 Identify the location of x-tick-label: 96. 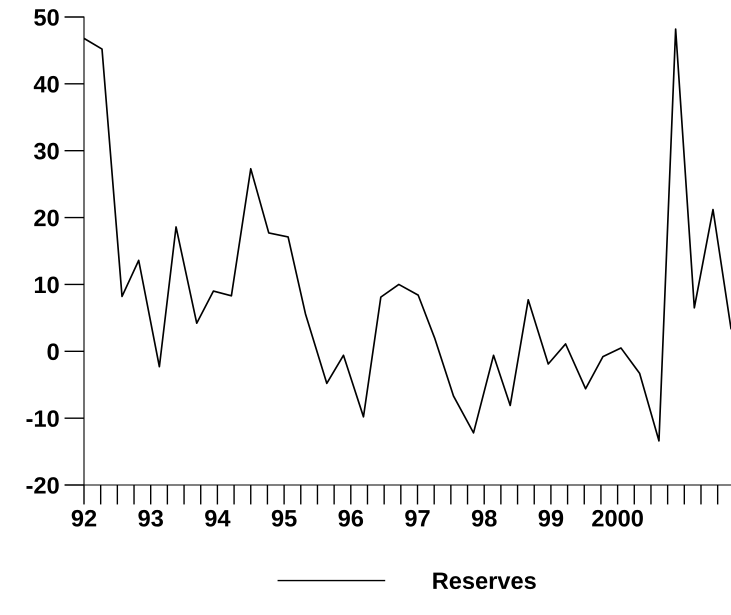
(351, 518).